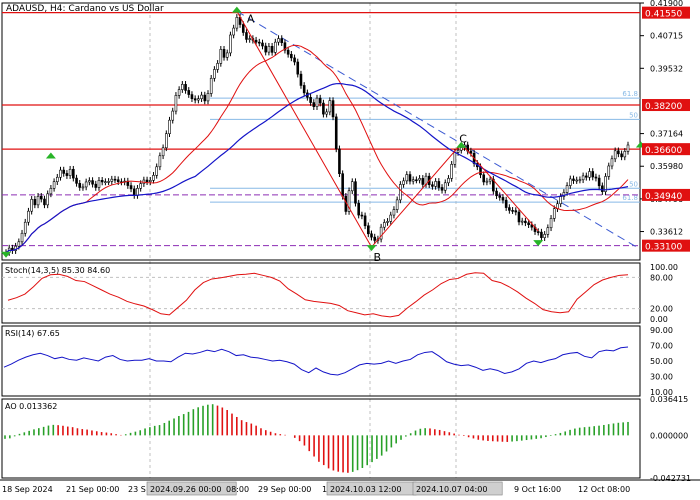  Describe the element at coordinates (31, 406) in the screenshot. I see `ao-label: AO 0.013362` at that location.